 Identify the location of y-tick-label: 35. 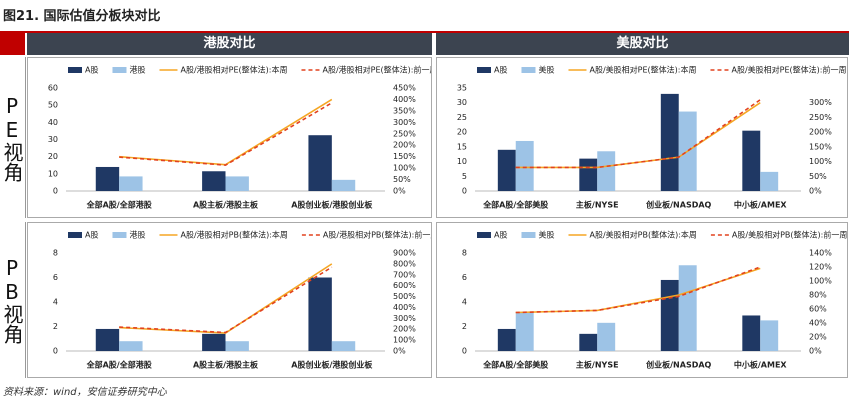
(462, 88).